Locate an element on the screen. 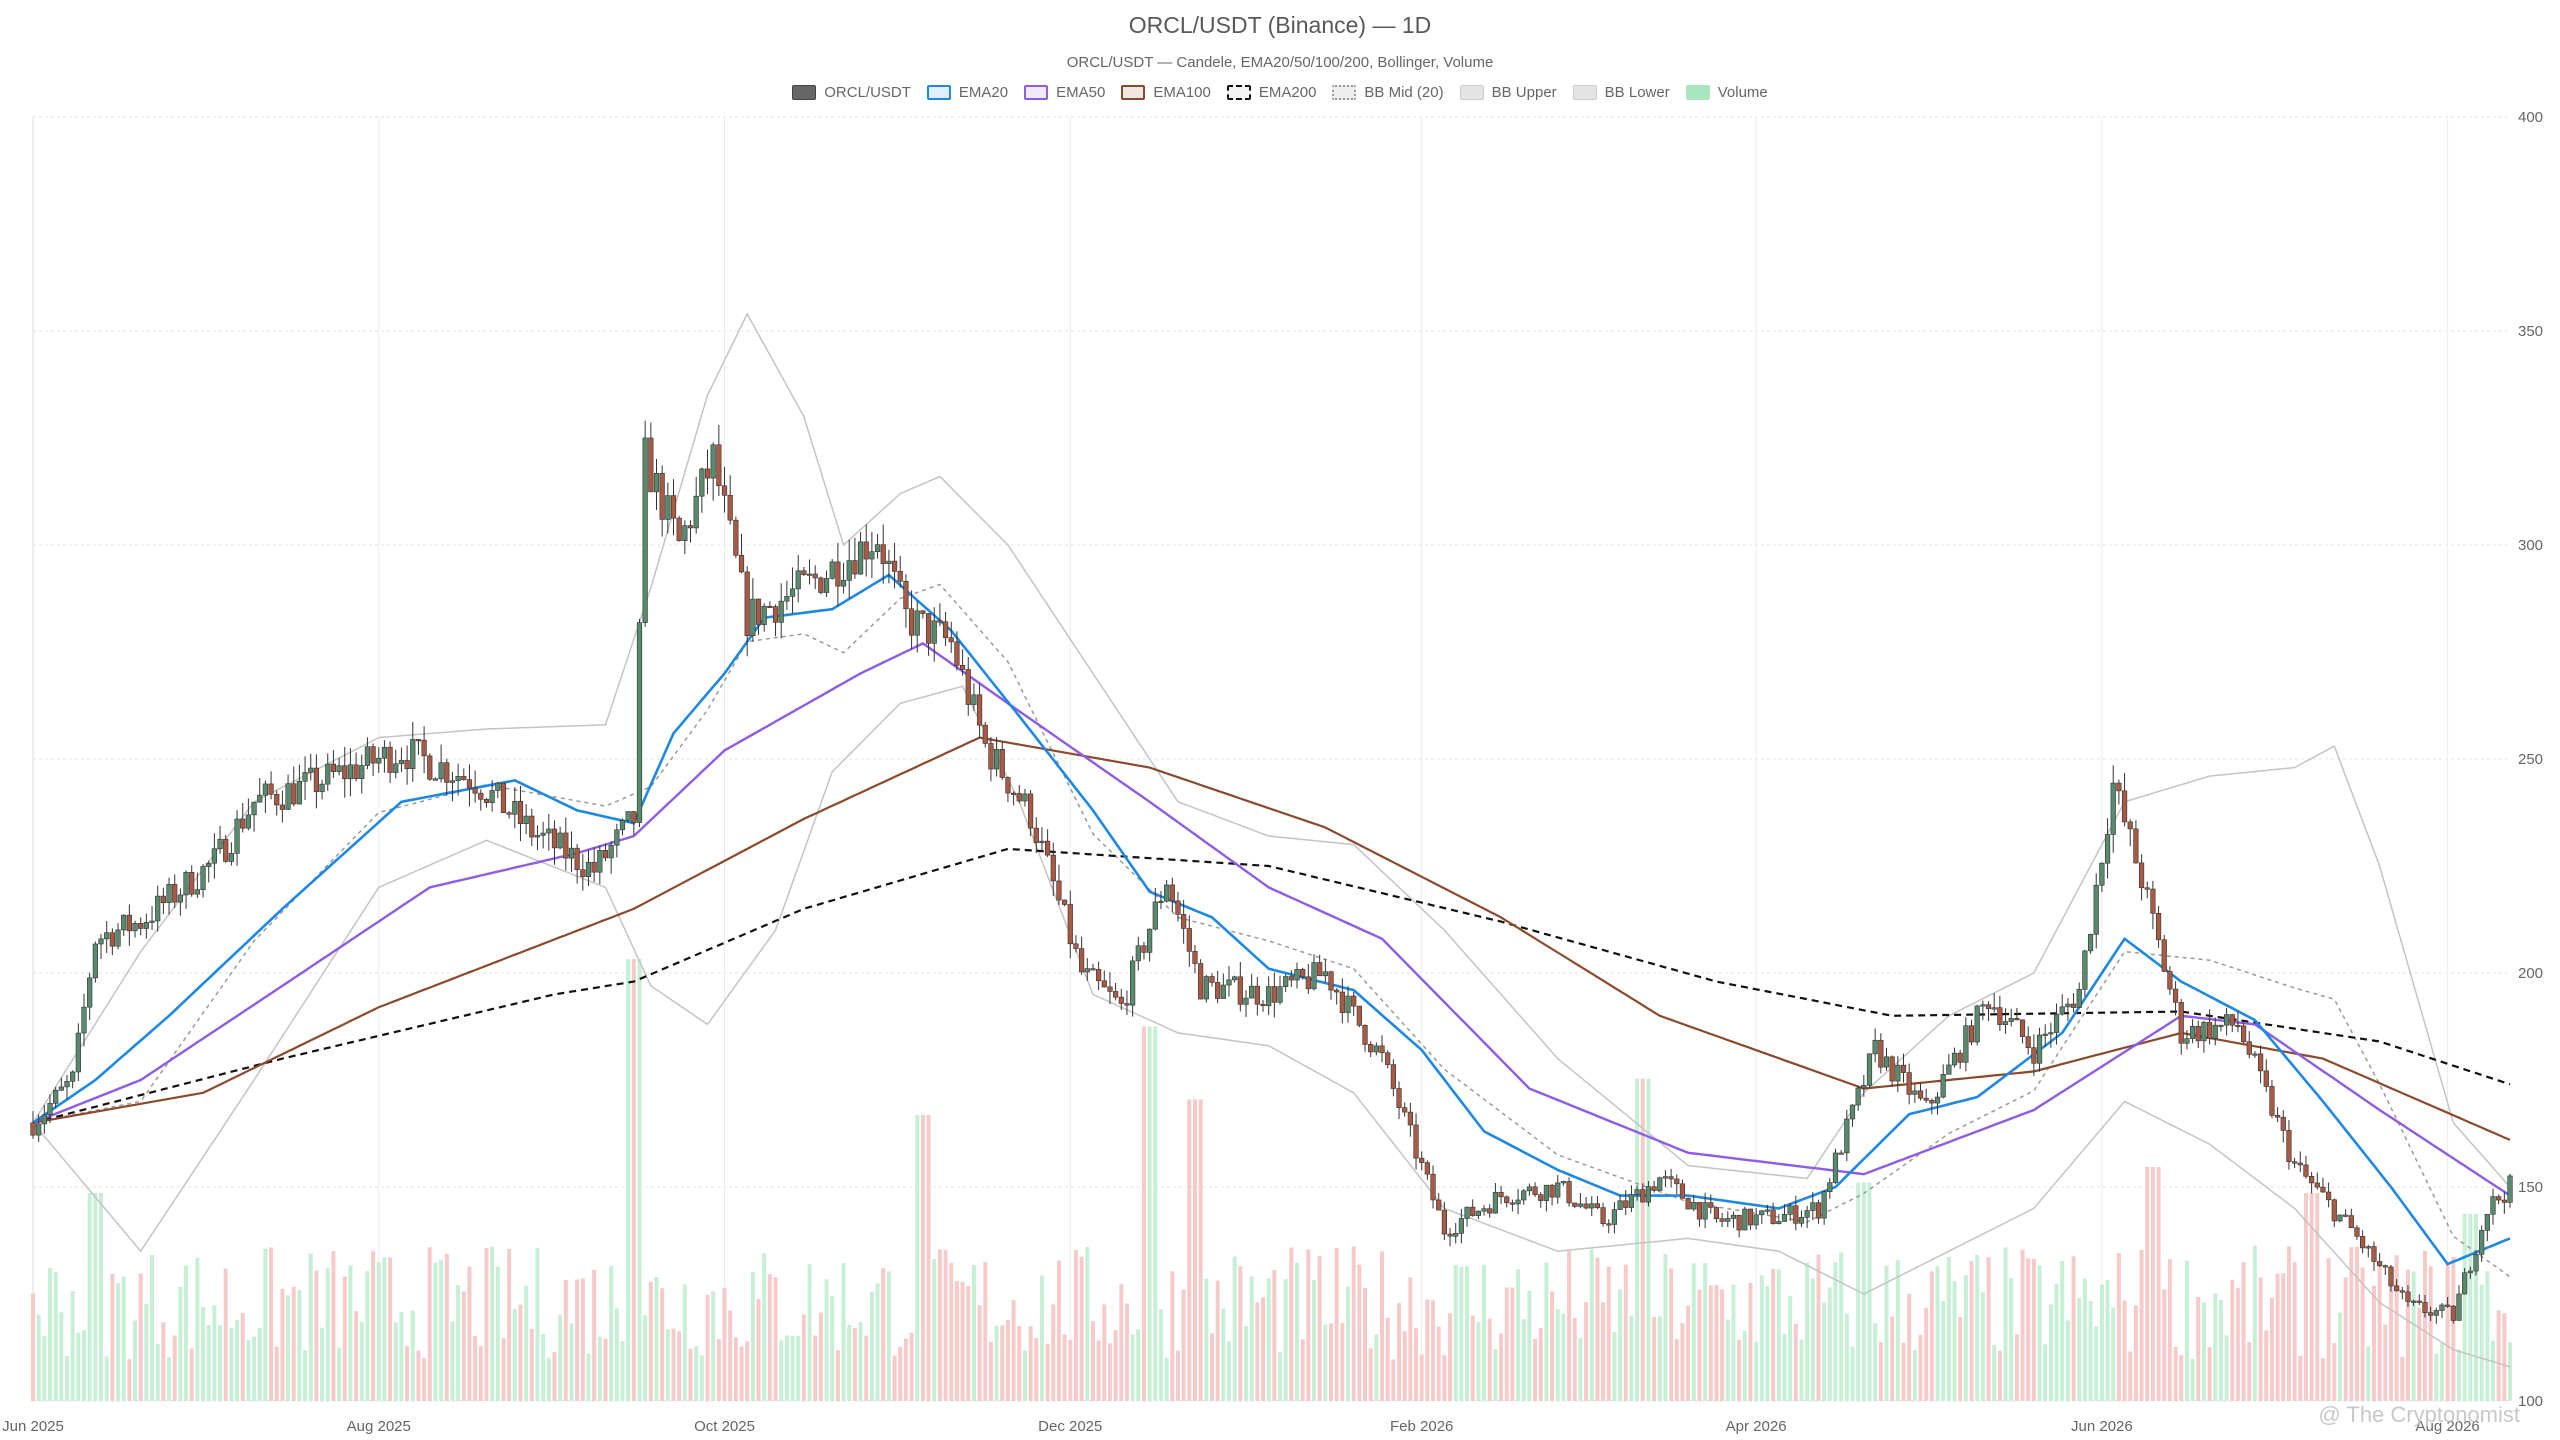  legend-item: EMA50 is located at coordinates (1064, 92).